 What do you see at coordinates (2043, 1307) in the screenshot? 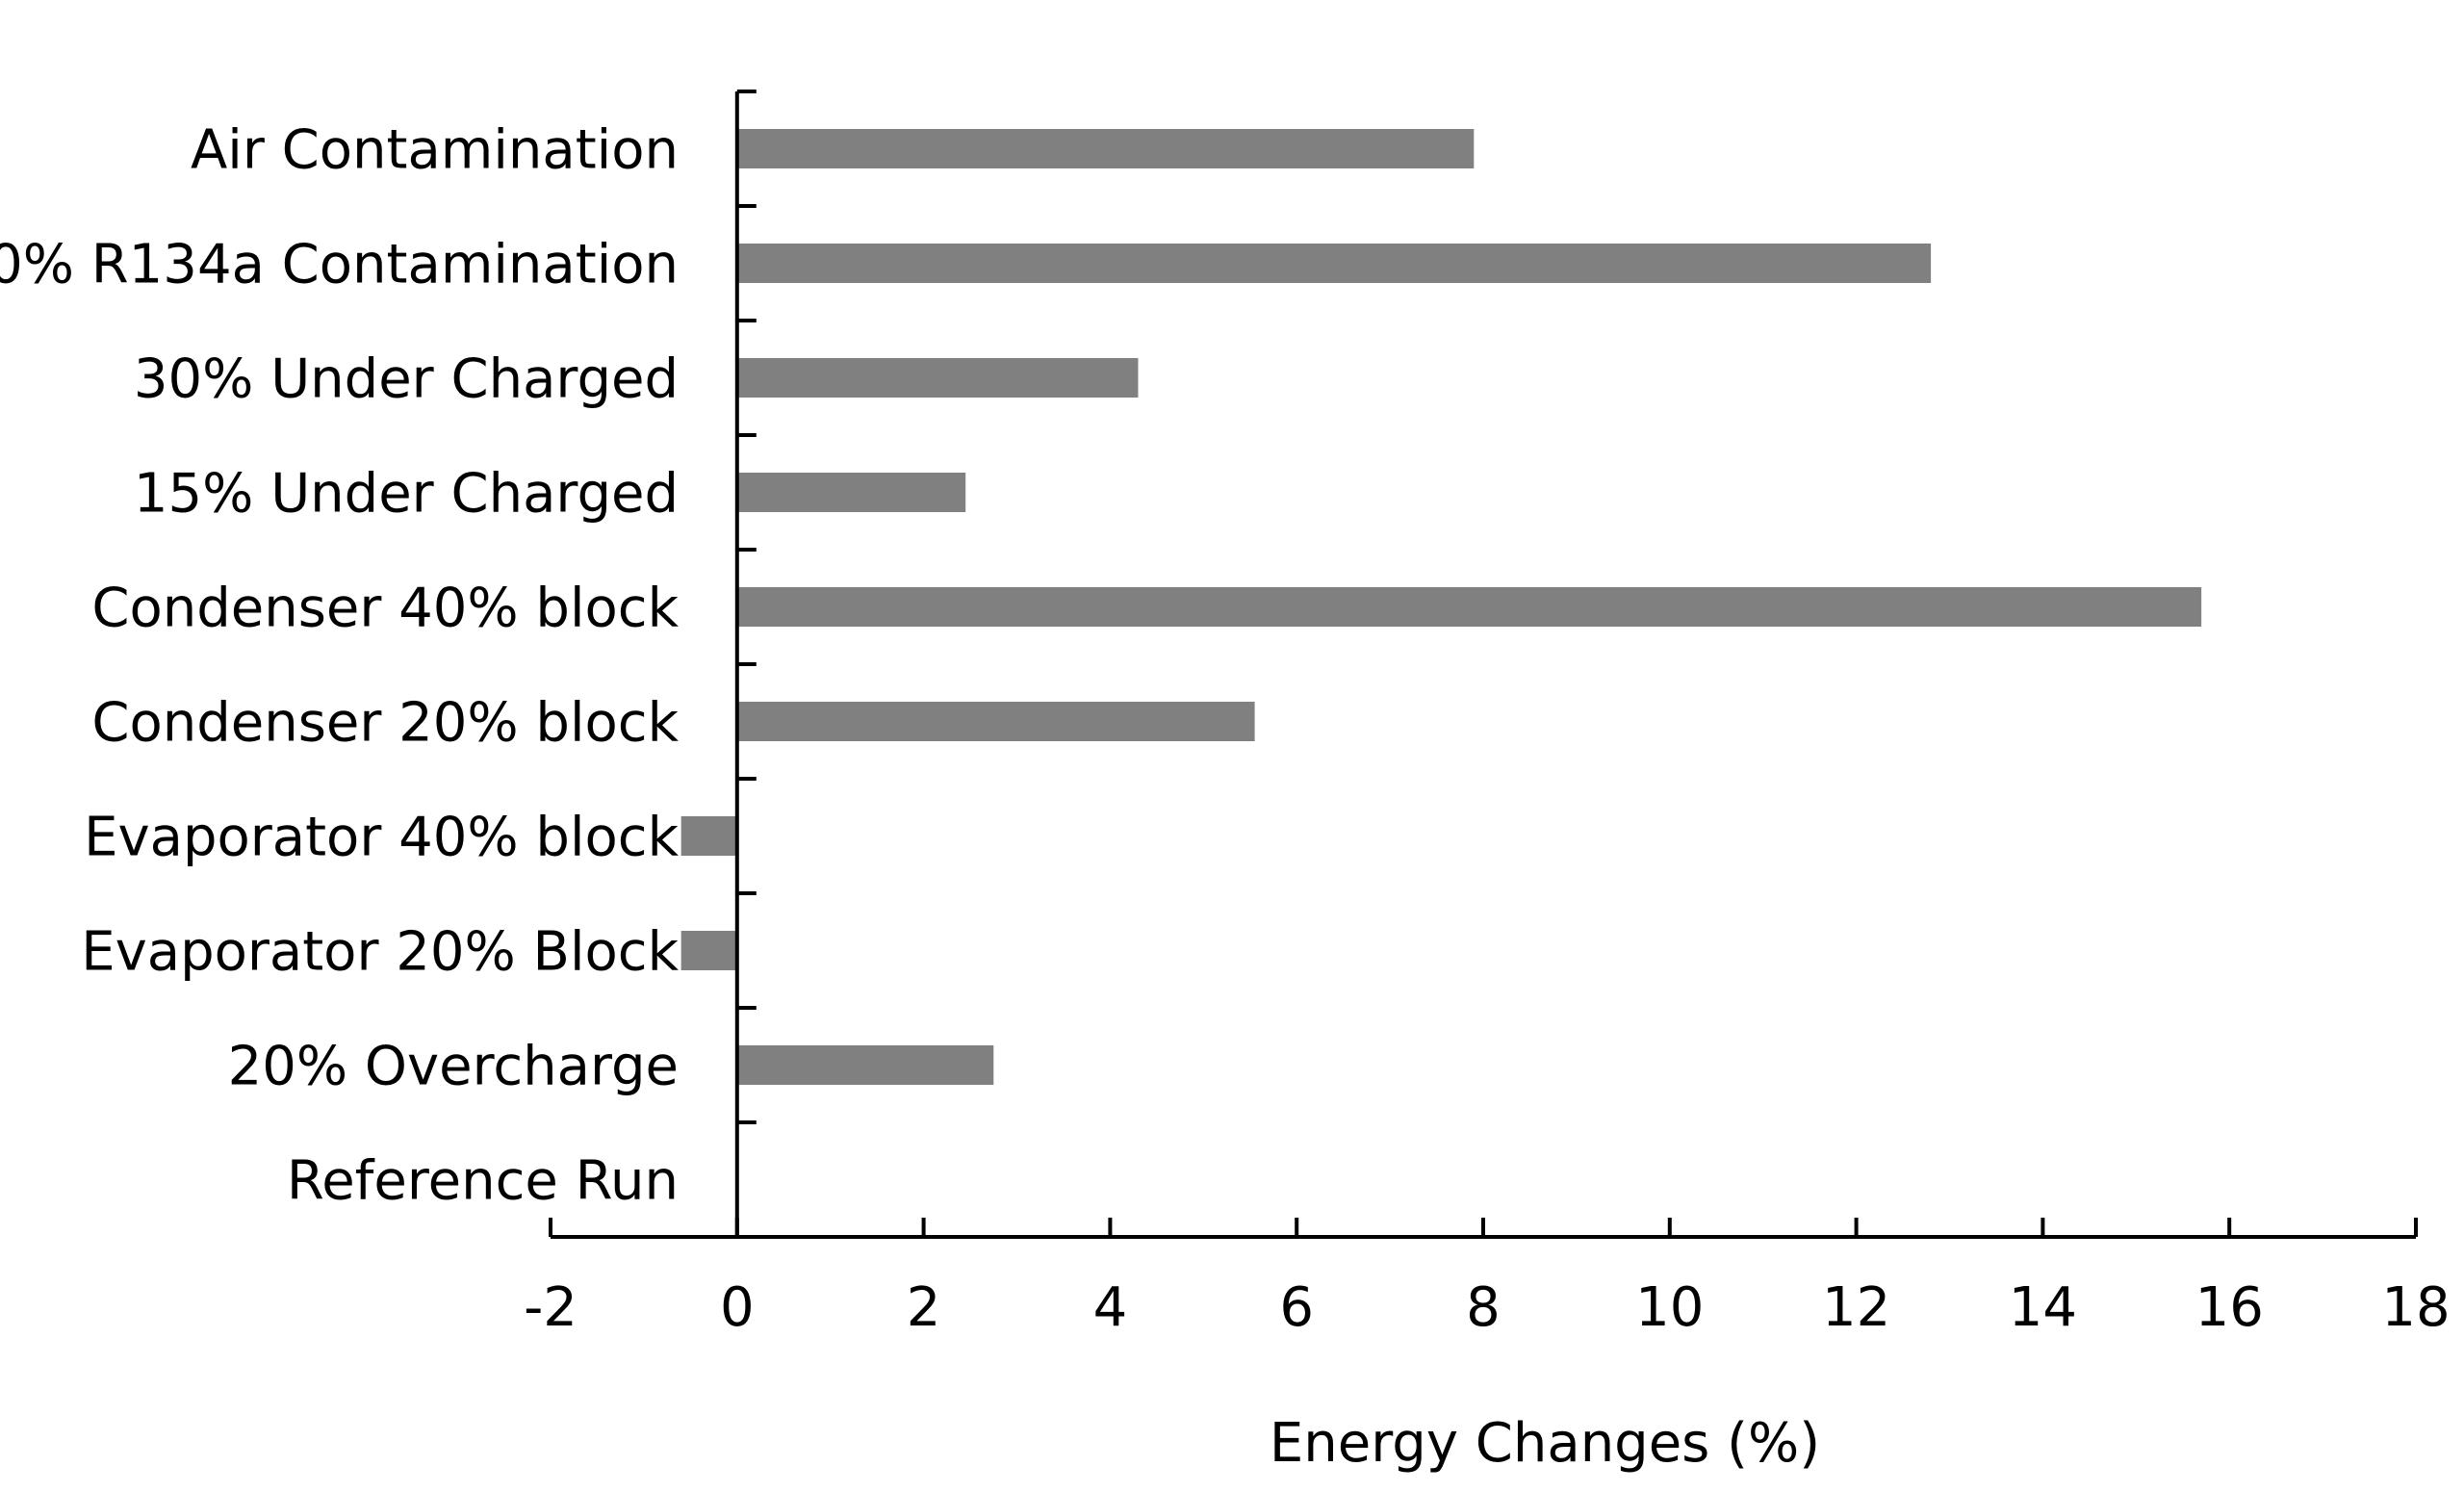
I see `x-tick-label-8: 14` at bounding box center [2043, 1307].